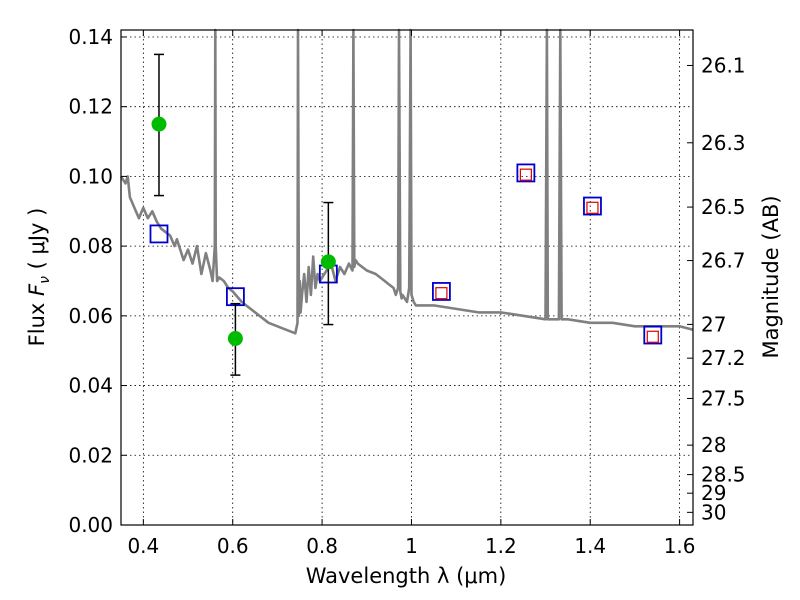  I want to click on y-axis-label-right: Magnitude (AB), so click(771, 276).